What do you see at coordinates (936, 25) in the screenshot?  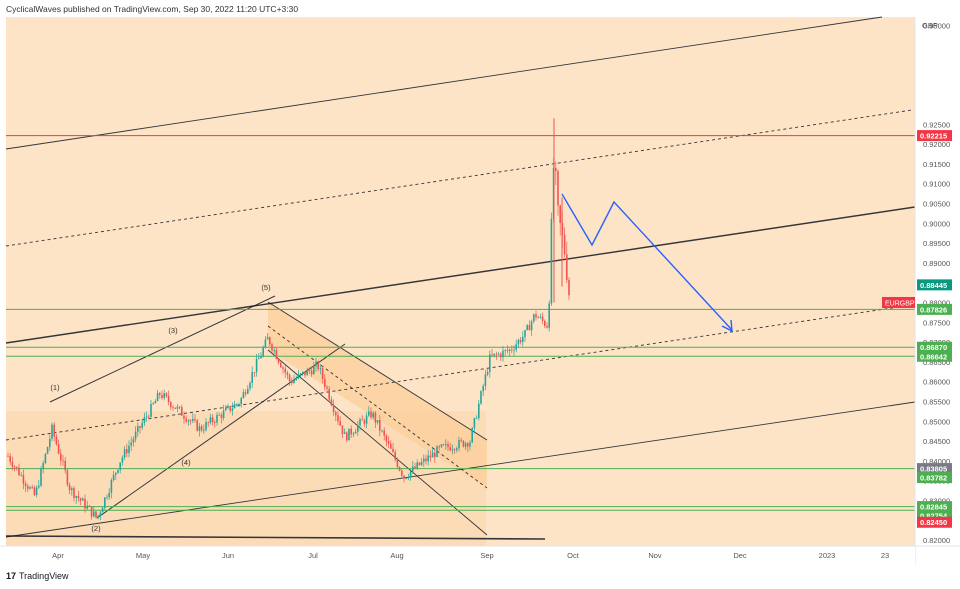 I see `y-tick-label-0: 0.95000` at bounding box center [936, 25].